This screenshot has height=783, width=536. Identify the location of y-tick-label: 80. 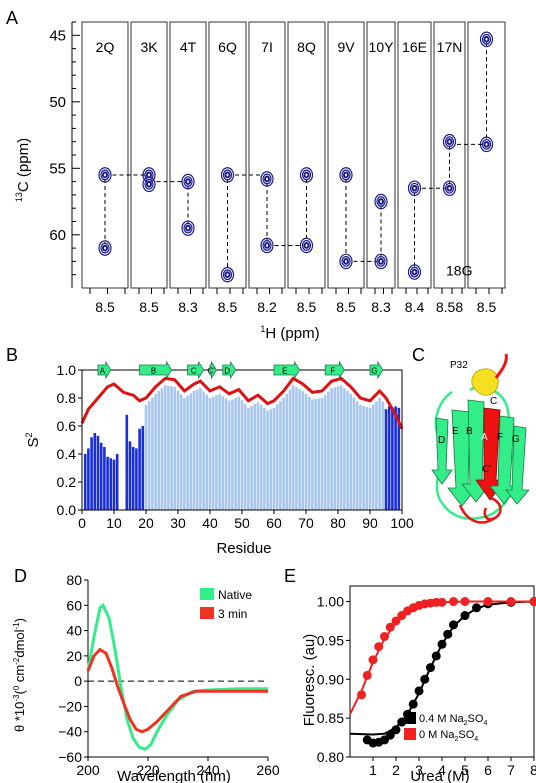
(74, 580).